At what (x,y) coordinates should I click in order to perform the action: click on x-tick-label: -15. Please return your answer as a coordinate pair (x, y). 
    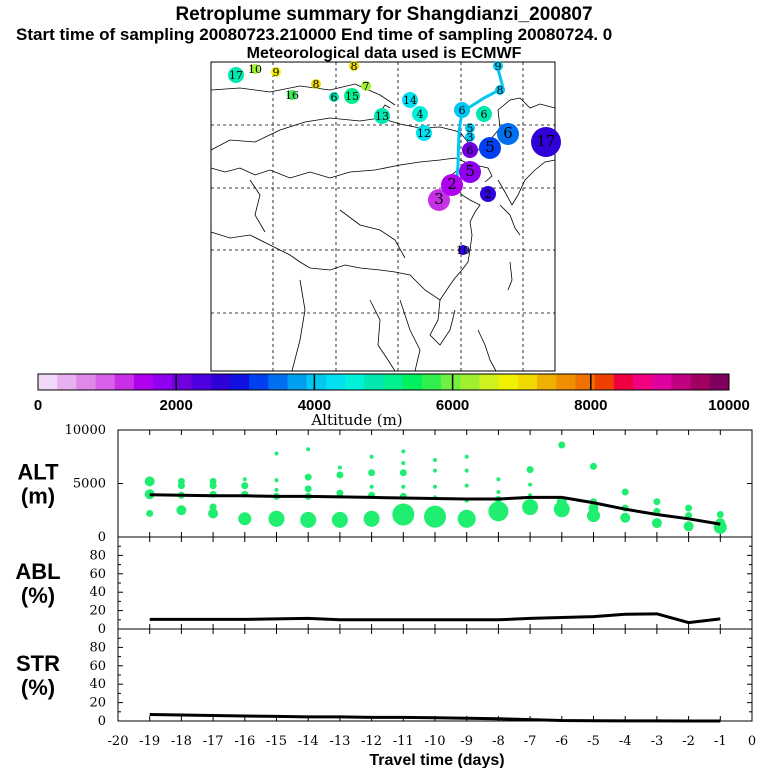
    Looking at the image, I should click on (276, 741).